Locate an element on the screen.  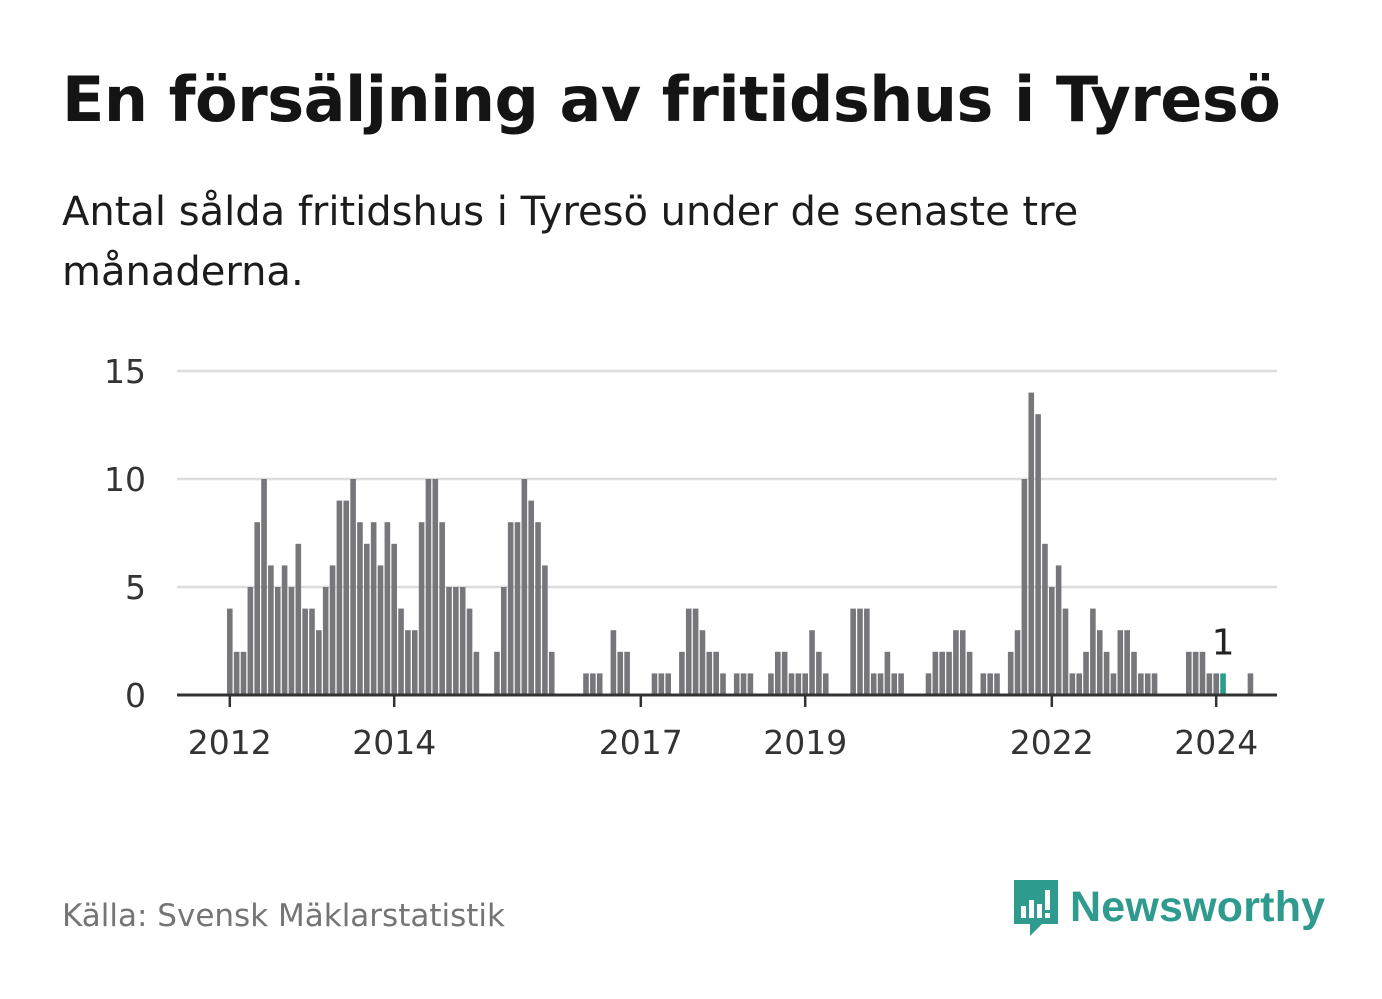
x-tick-label: 2017 is located at coordinates (641, 742).